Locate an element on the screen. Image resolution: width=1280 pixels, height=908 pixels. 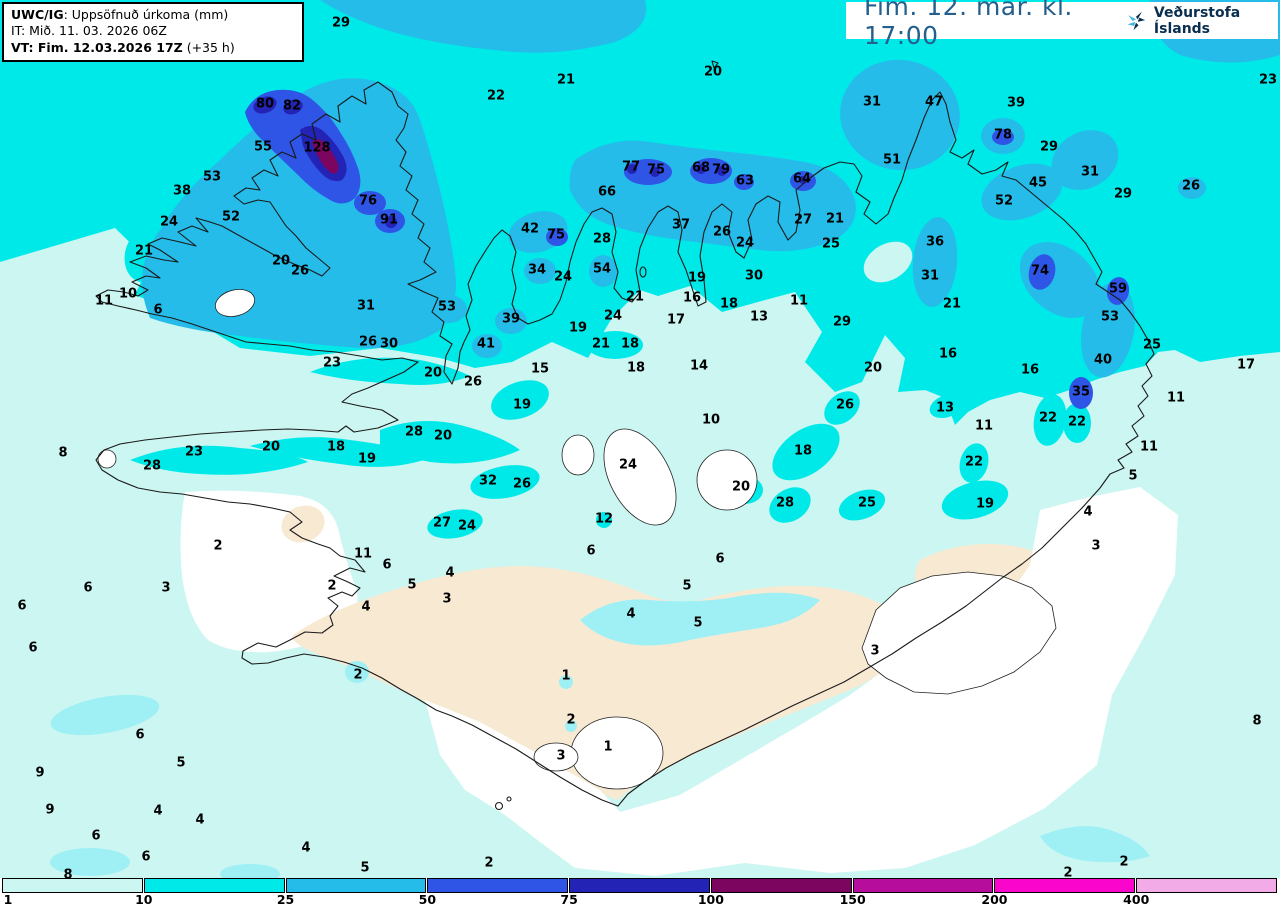
legend-band-label: 1 is located at coordinates (8, 899).